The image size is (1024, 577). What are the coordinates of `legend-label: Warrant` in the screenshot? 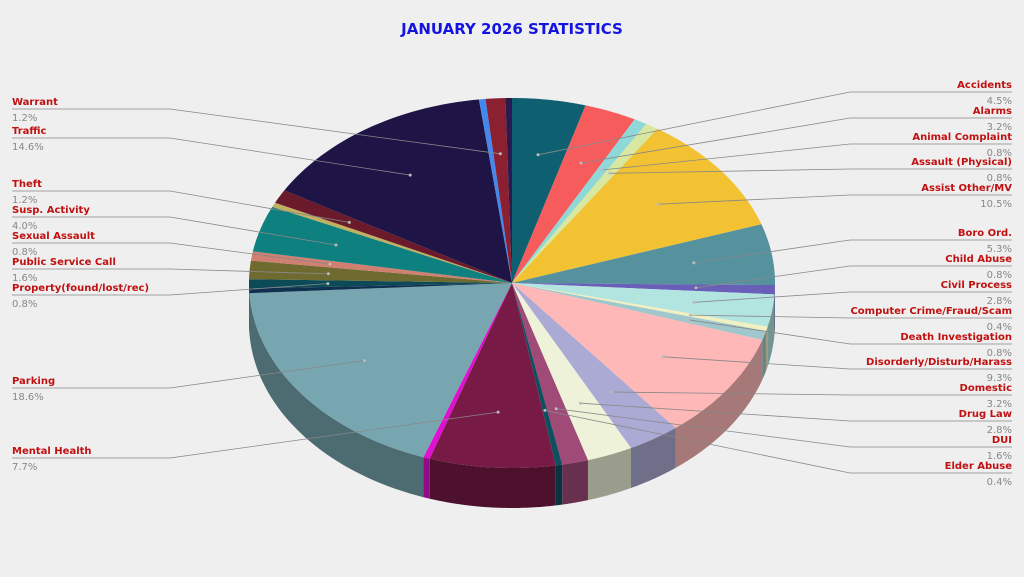 It's located at (35, 102).